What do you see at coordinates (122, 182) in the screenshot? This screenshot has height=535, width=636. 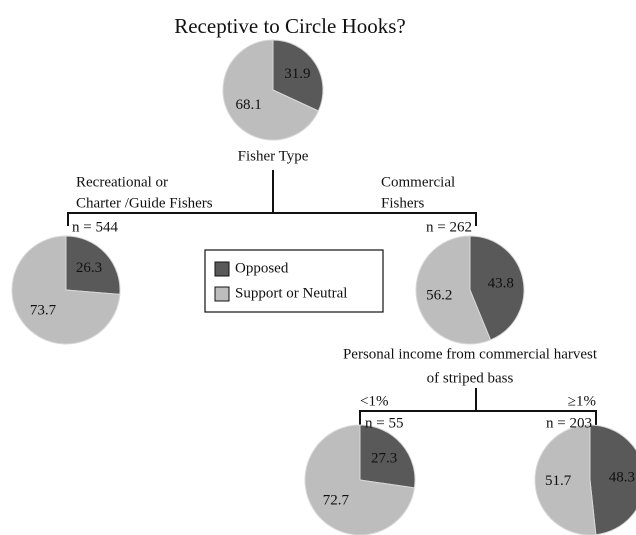 I see `branch-label: Recreational or` at bounding box center [122, 182].